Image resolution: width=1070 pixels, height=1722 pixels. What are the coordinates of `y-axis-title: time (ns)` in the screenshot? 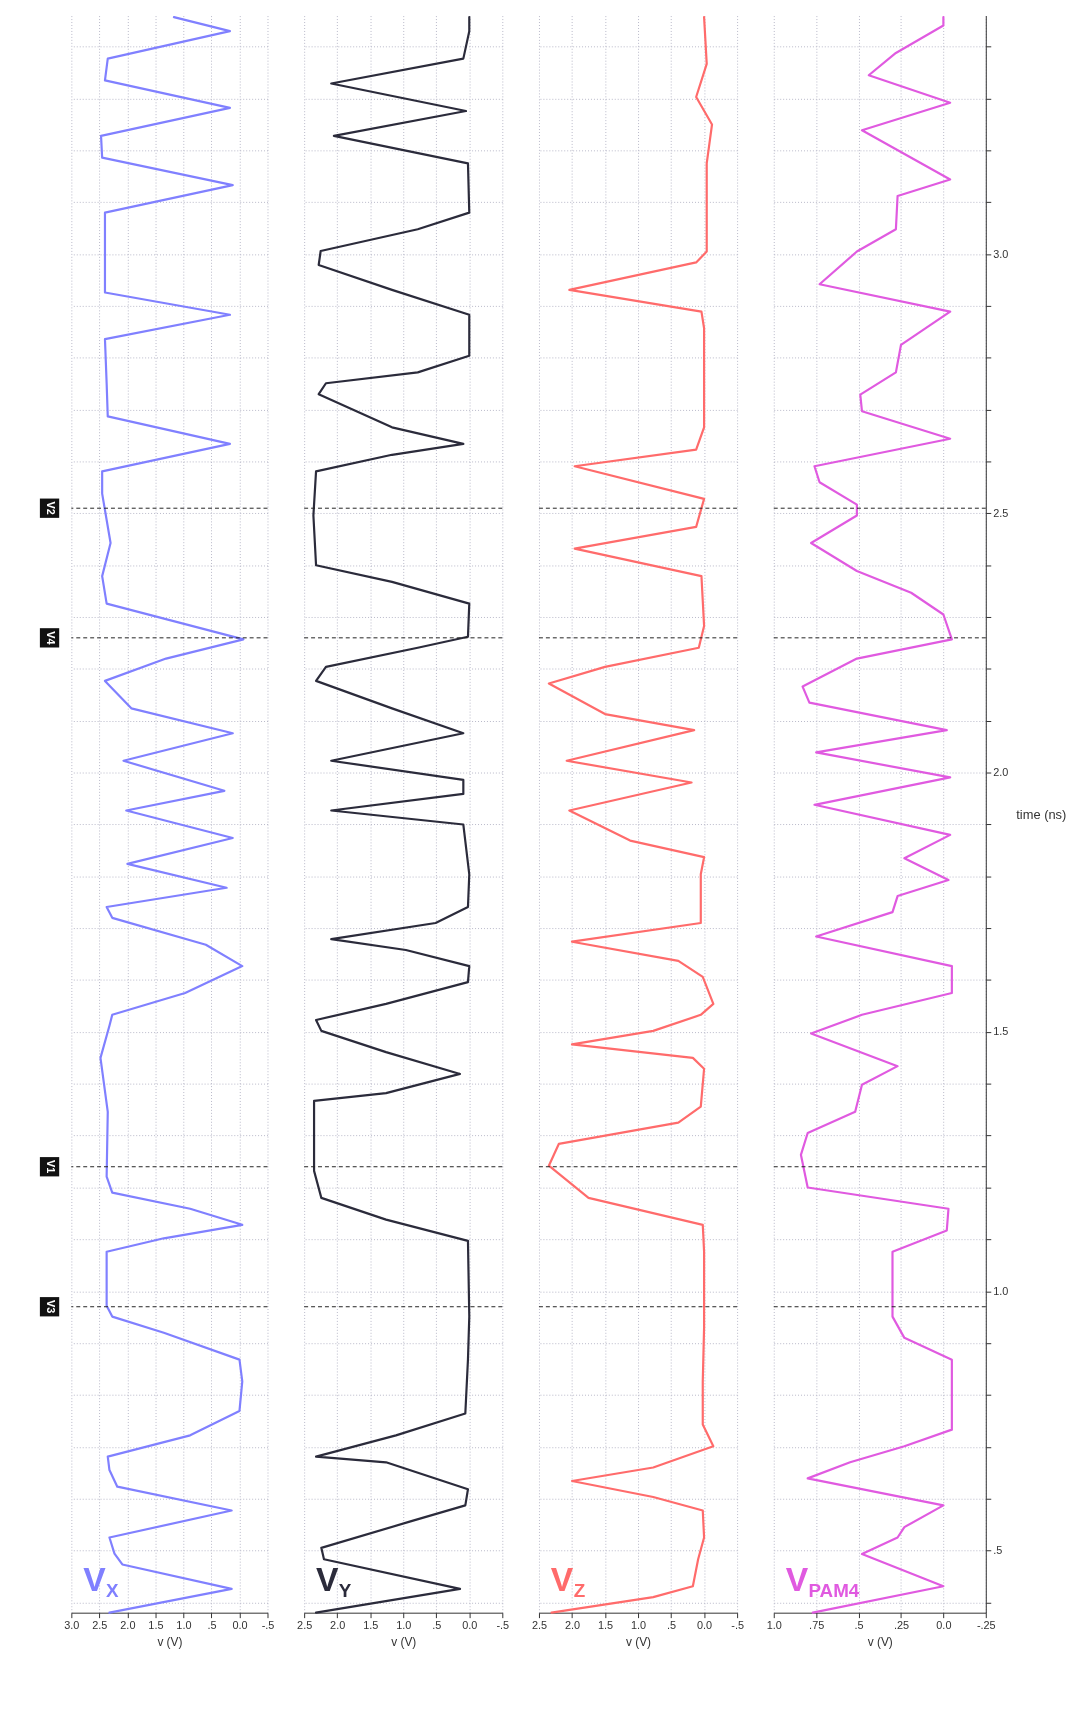 It's located at (1041, 814).